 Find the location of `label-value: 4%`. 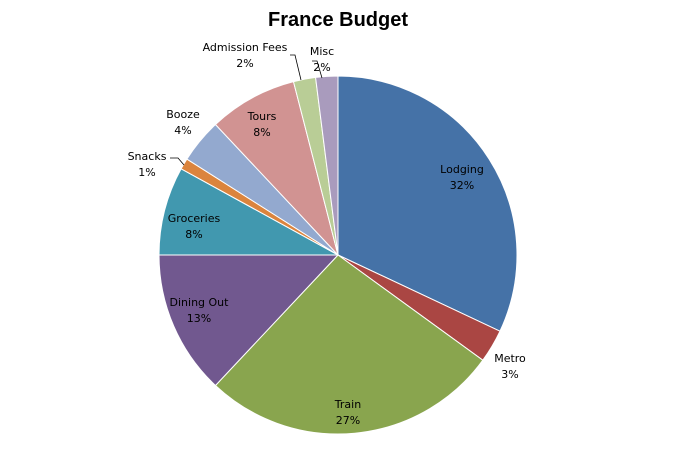

label-value: 4% is located at coordinates (182, 130).